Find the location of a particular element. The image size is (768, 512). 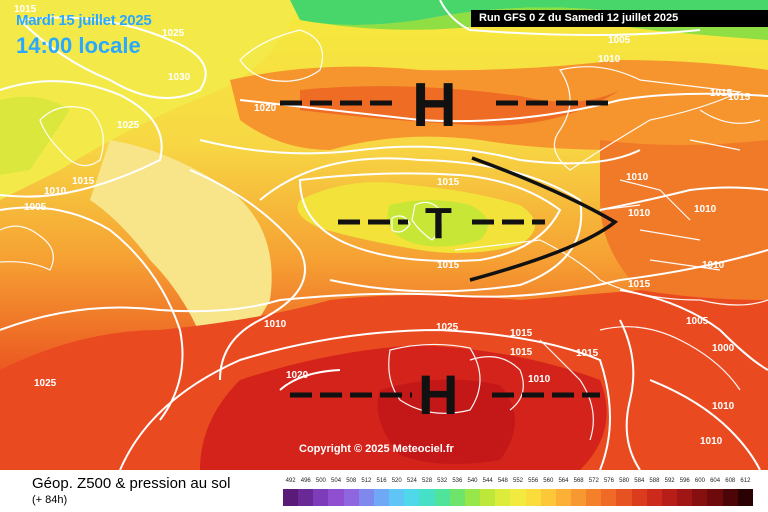

color-scale-bar is located at coordinates (518, 497).